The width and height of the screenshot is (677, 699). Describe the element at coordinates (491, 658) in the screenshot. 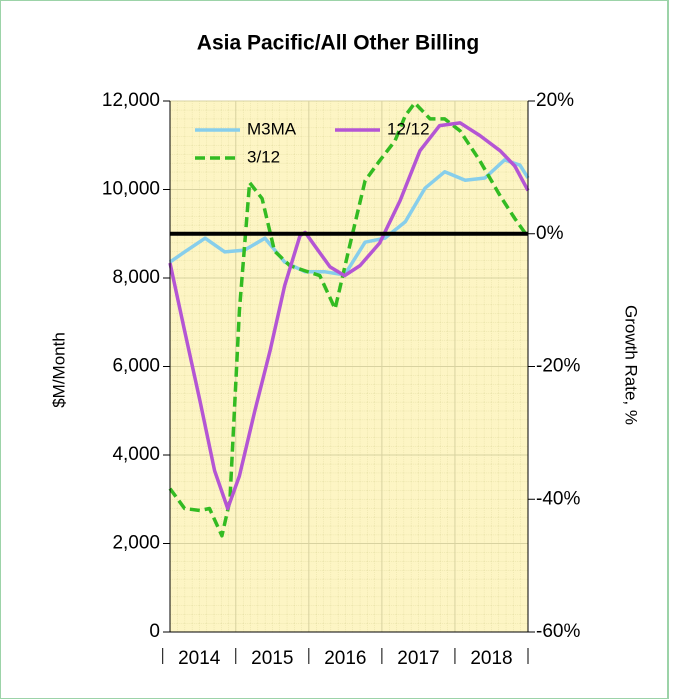

I see `x-tick-label: 2018` at that location.